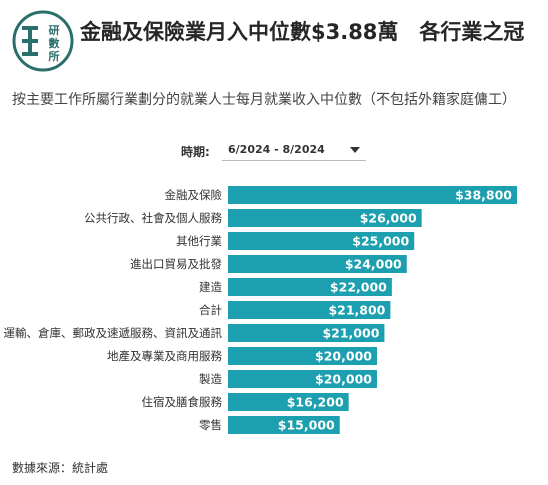 This screenshot has height=485, width=548. What do you see at coordinates (380, 241) in the screenshot?
I see `bar-value-label: $25,000` at bounding box center [380, 241].